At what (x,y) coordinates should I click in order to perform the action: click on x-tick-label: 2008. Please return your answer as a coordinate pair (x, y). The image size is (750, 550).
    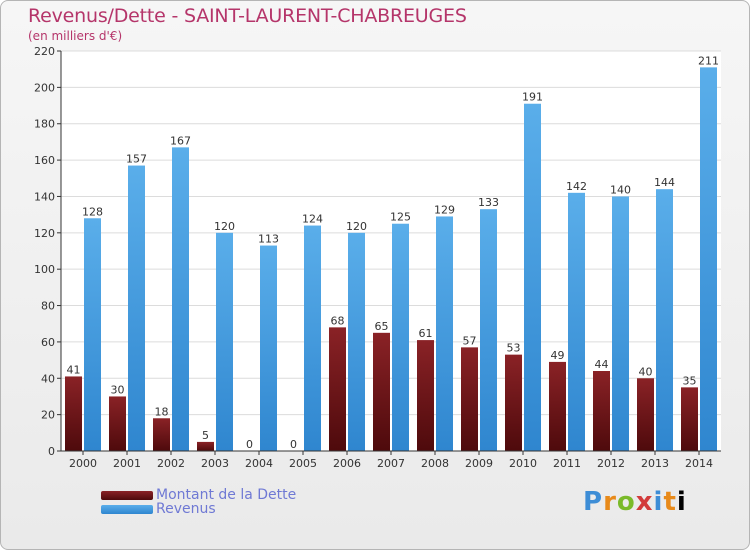
    Looking at the image, I should click on (435, 463).